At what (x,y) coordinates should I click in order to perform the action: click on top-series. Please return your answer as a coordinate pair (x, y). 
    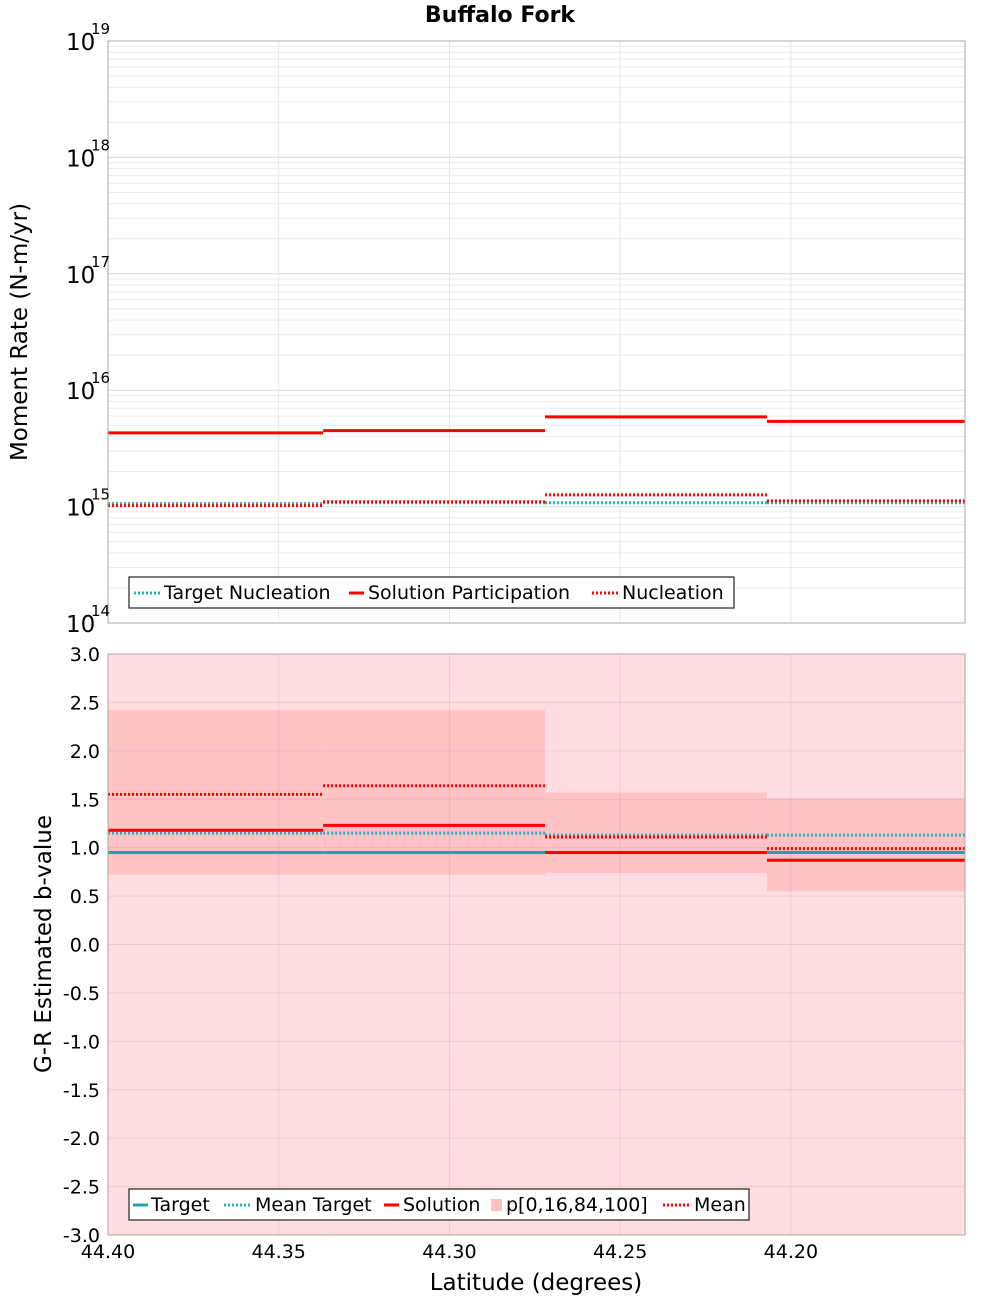
    Looking at the image, I should click on (536, 461).